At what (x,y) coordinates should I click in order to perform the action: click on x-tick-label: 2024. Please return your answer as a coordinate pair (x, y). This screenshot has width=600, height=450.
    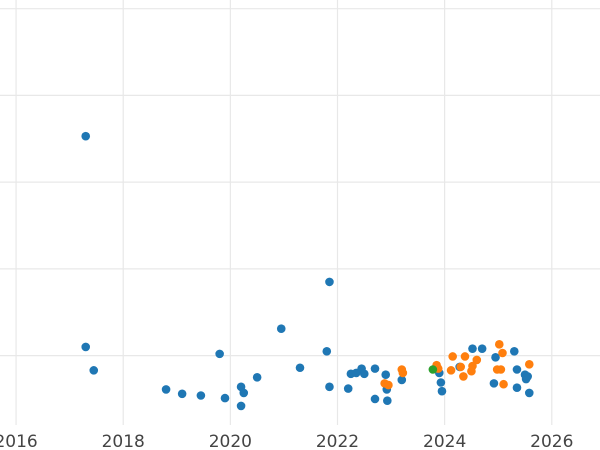
    Looking at the image, I should click on (444, 441).